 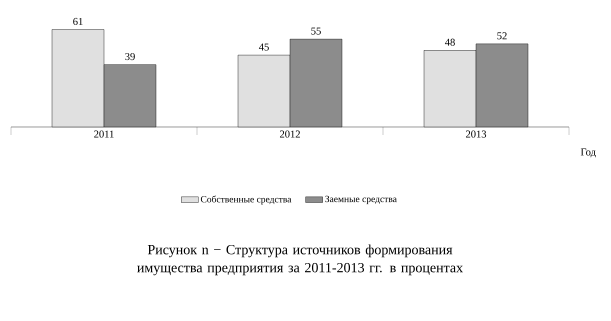 What do you see at coordinates (476, 134) in the screenshot?
I see `x-tick-label: 2013` at bounding box center [476, 134].